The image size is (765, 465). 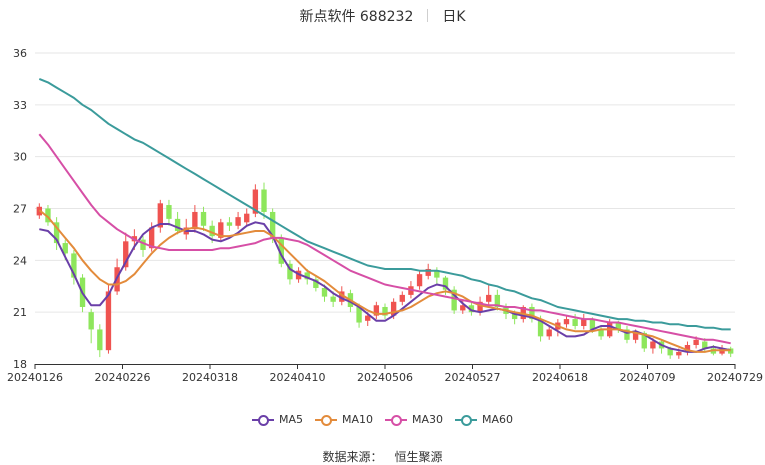 I want to click on legend-label: MA5, so click(x=290, y=419).